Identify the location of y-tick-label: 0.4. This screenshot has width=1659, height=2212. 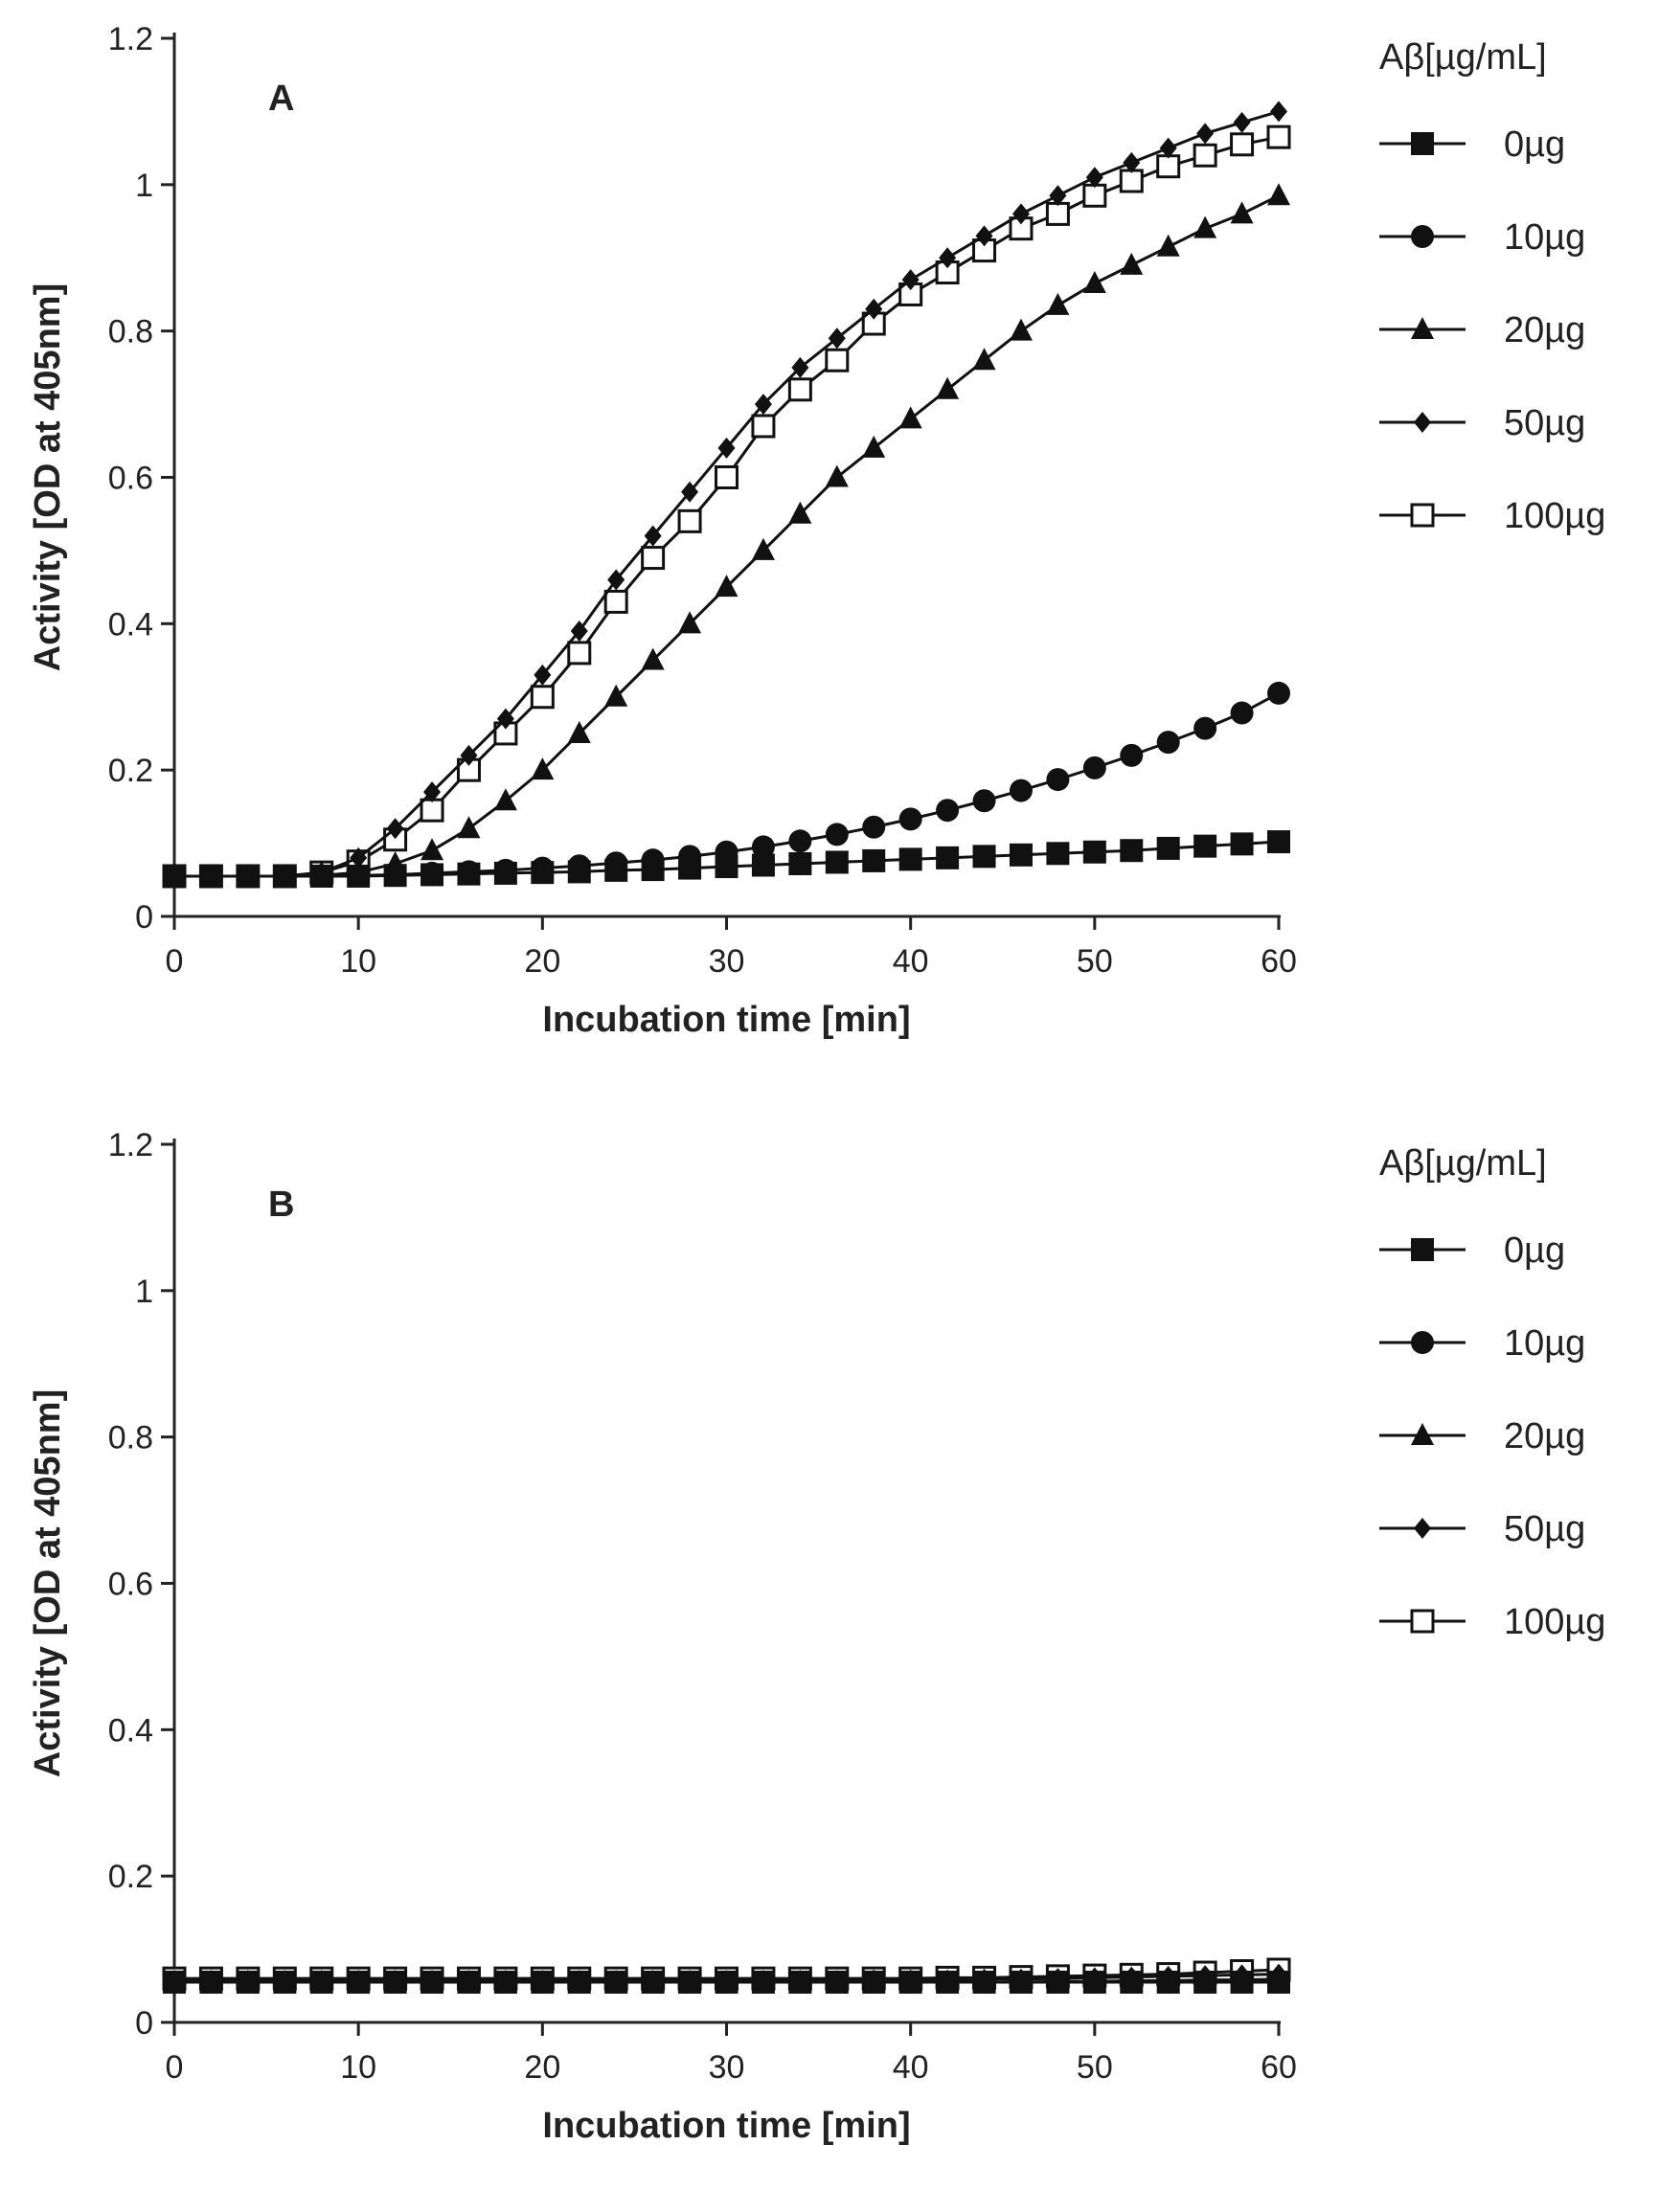
(130, 1730).